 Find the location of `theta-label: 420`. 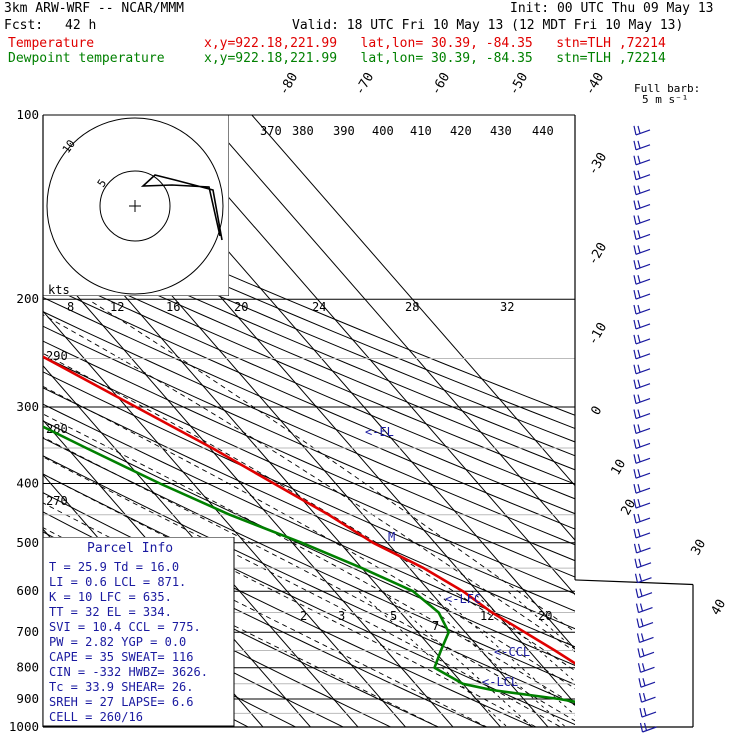

theta-label: 420 is located at coordinates (461, 131).